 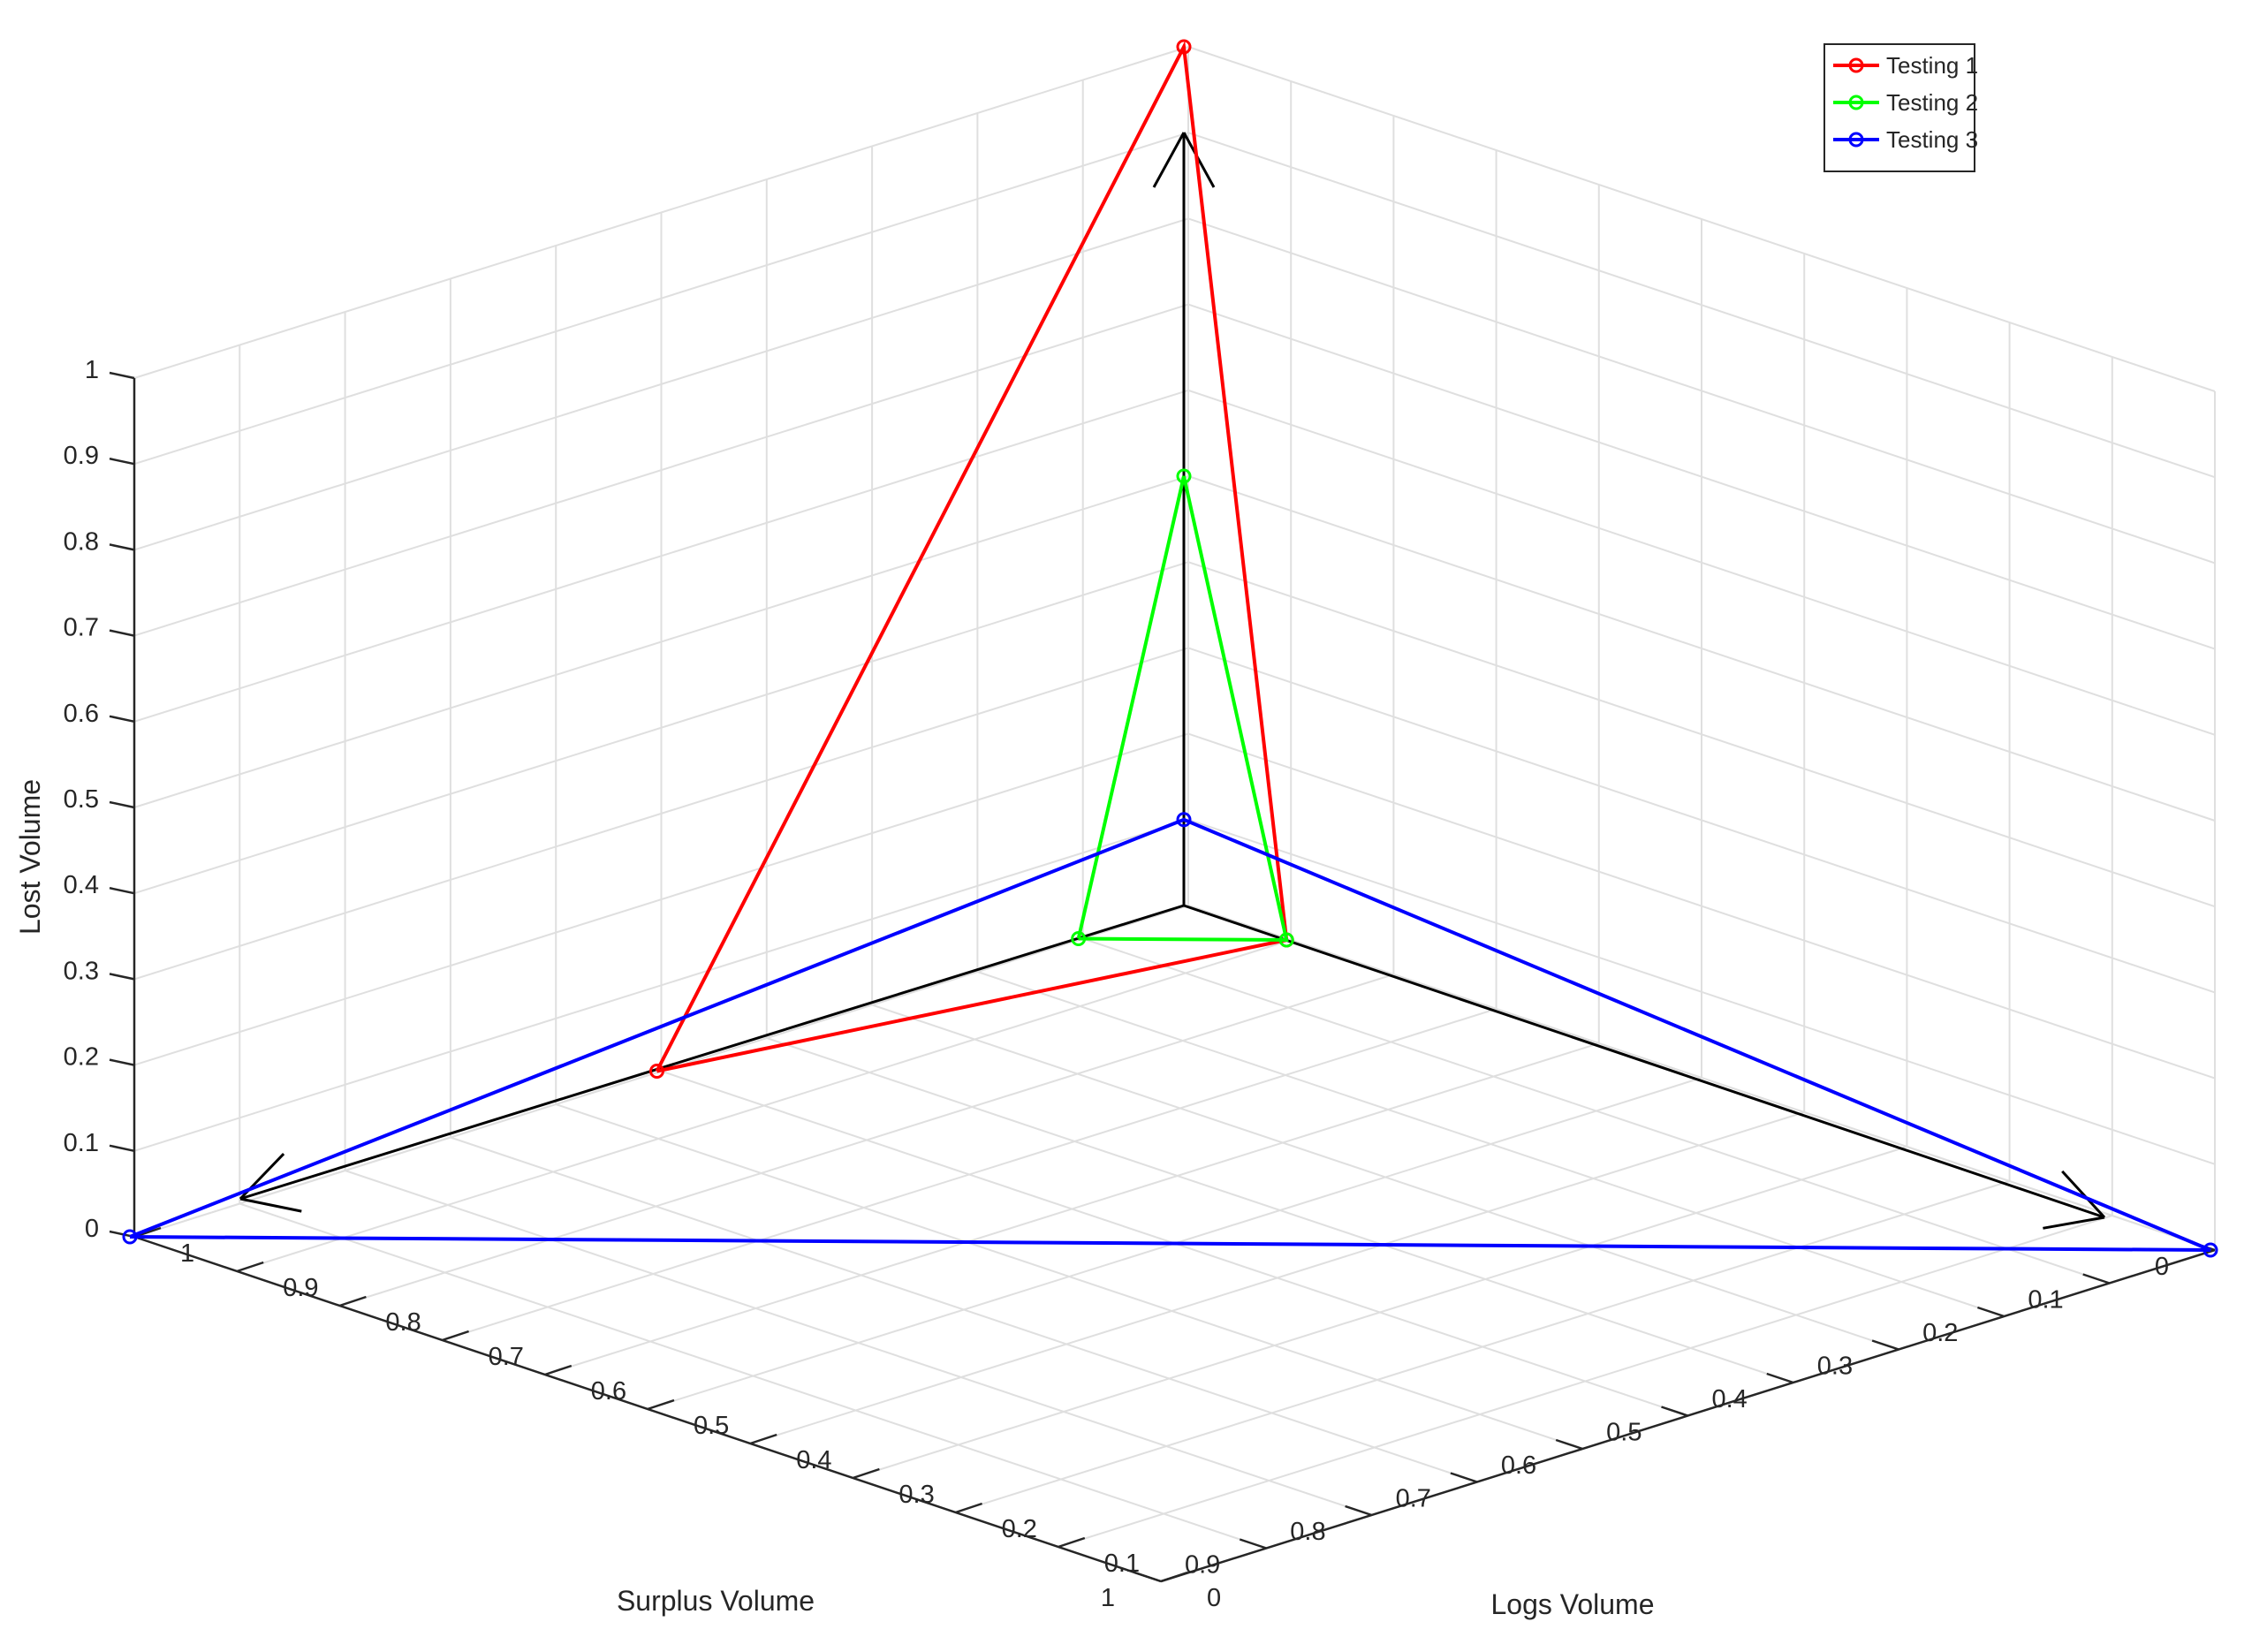 I want to click on x-tick-label: 0.2, so click(x=1940, y=1333).